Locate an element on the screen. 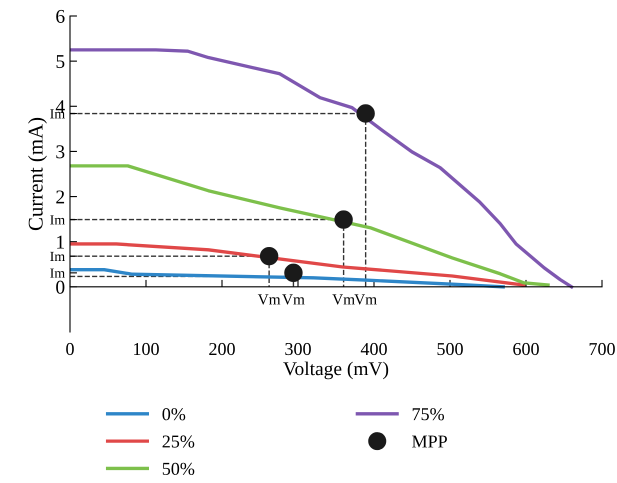  x-tick-label: 500 is located at coordinates (450, 349).